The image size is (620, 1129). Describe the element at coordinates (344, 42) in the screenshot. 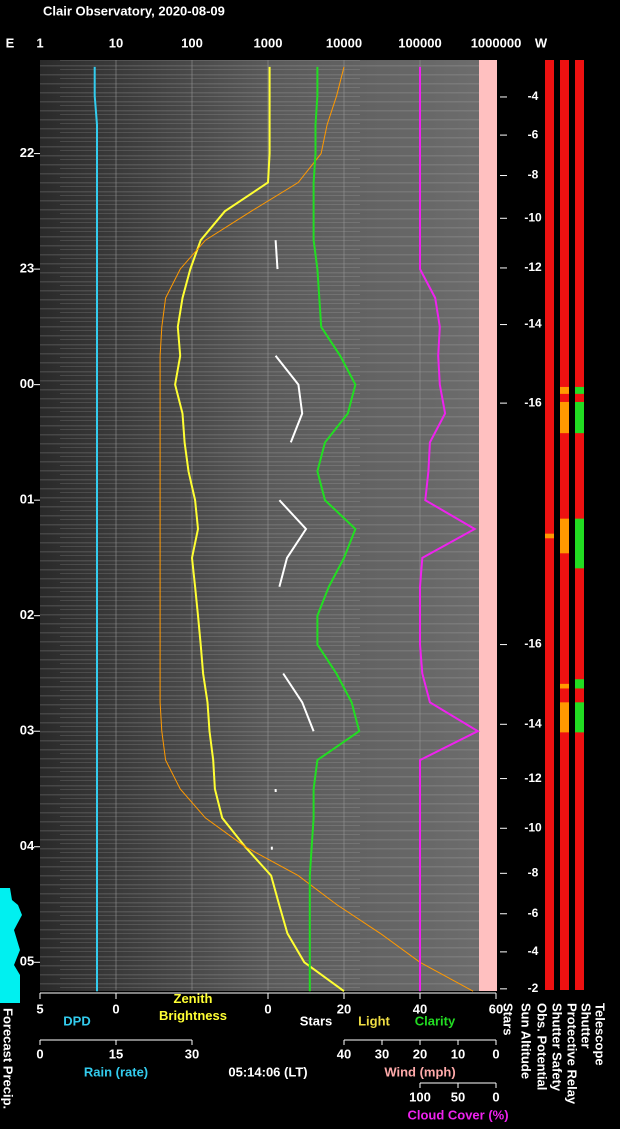

I see `top-tick-label: 10000` at that location.